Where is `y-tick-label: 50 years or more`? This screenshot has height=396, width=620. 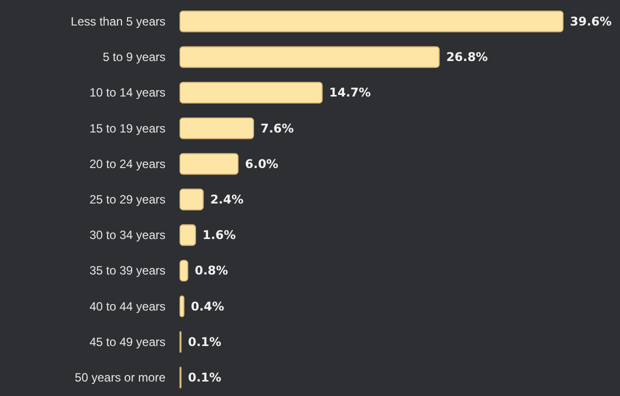
y-tick-label: 50 years or more is located at coordinates (120, 377).